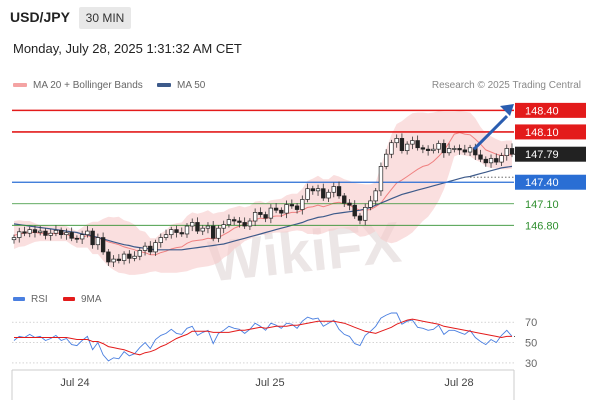 This screenshot has height=400, width=590. Describe the element at coordinates (164, 85) in the screenshot. I see `legend-ma50-swatch` at that location.